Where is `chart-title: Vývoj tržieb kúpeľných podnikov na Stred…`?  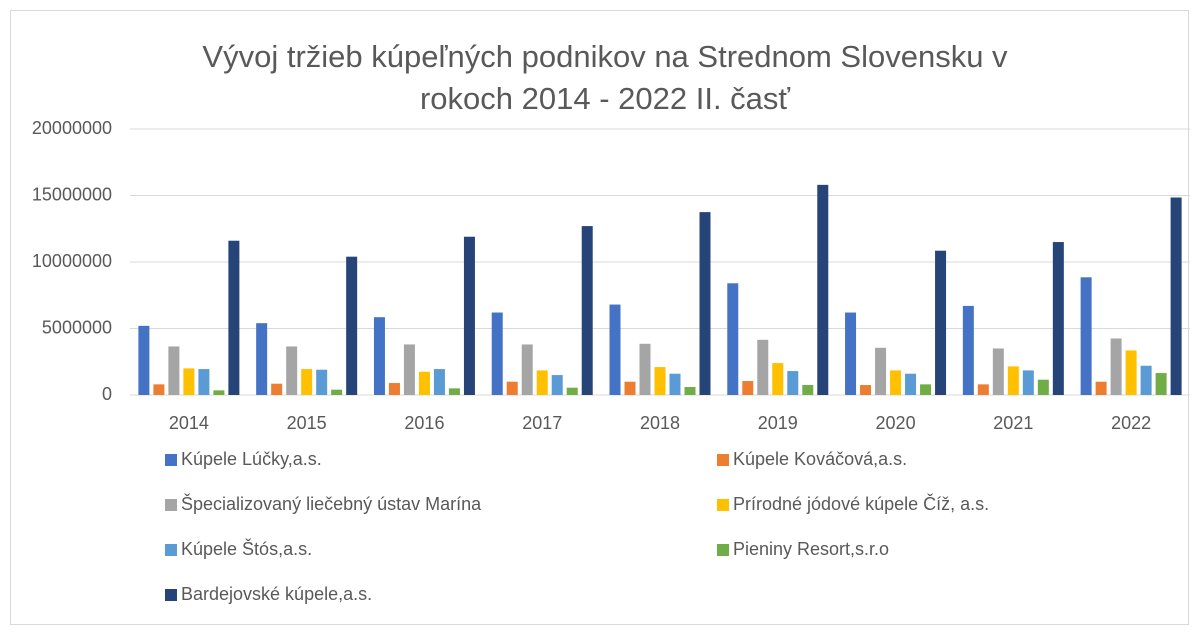 chart-title: Vývoj tržieb kúpeľných podnikov na Stred… is located at coordinates (605, 77).